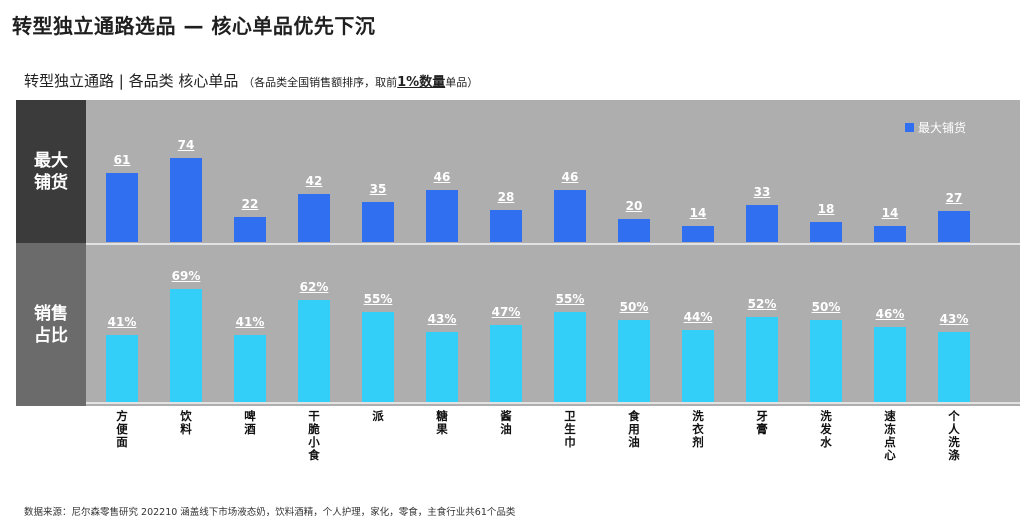  I want to click on subtitle-note-emphasis: 1%数量, so click(421, 82).